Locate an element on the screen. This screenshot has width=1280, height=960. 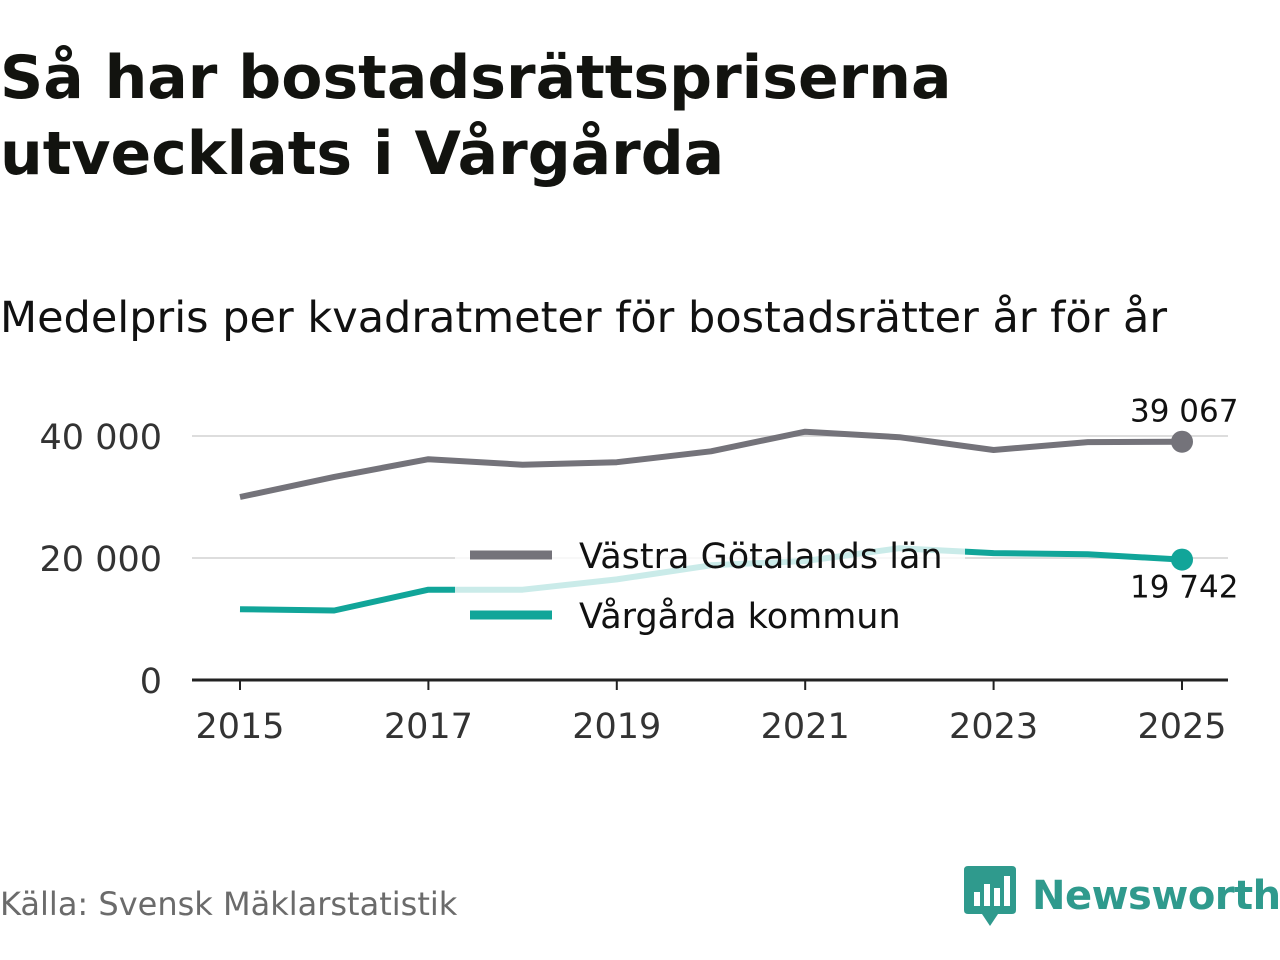
y-tick-label: 20 000 is located at coordinates (101, 560).